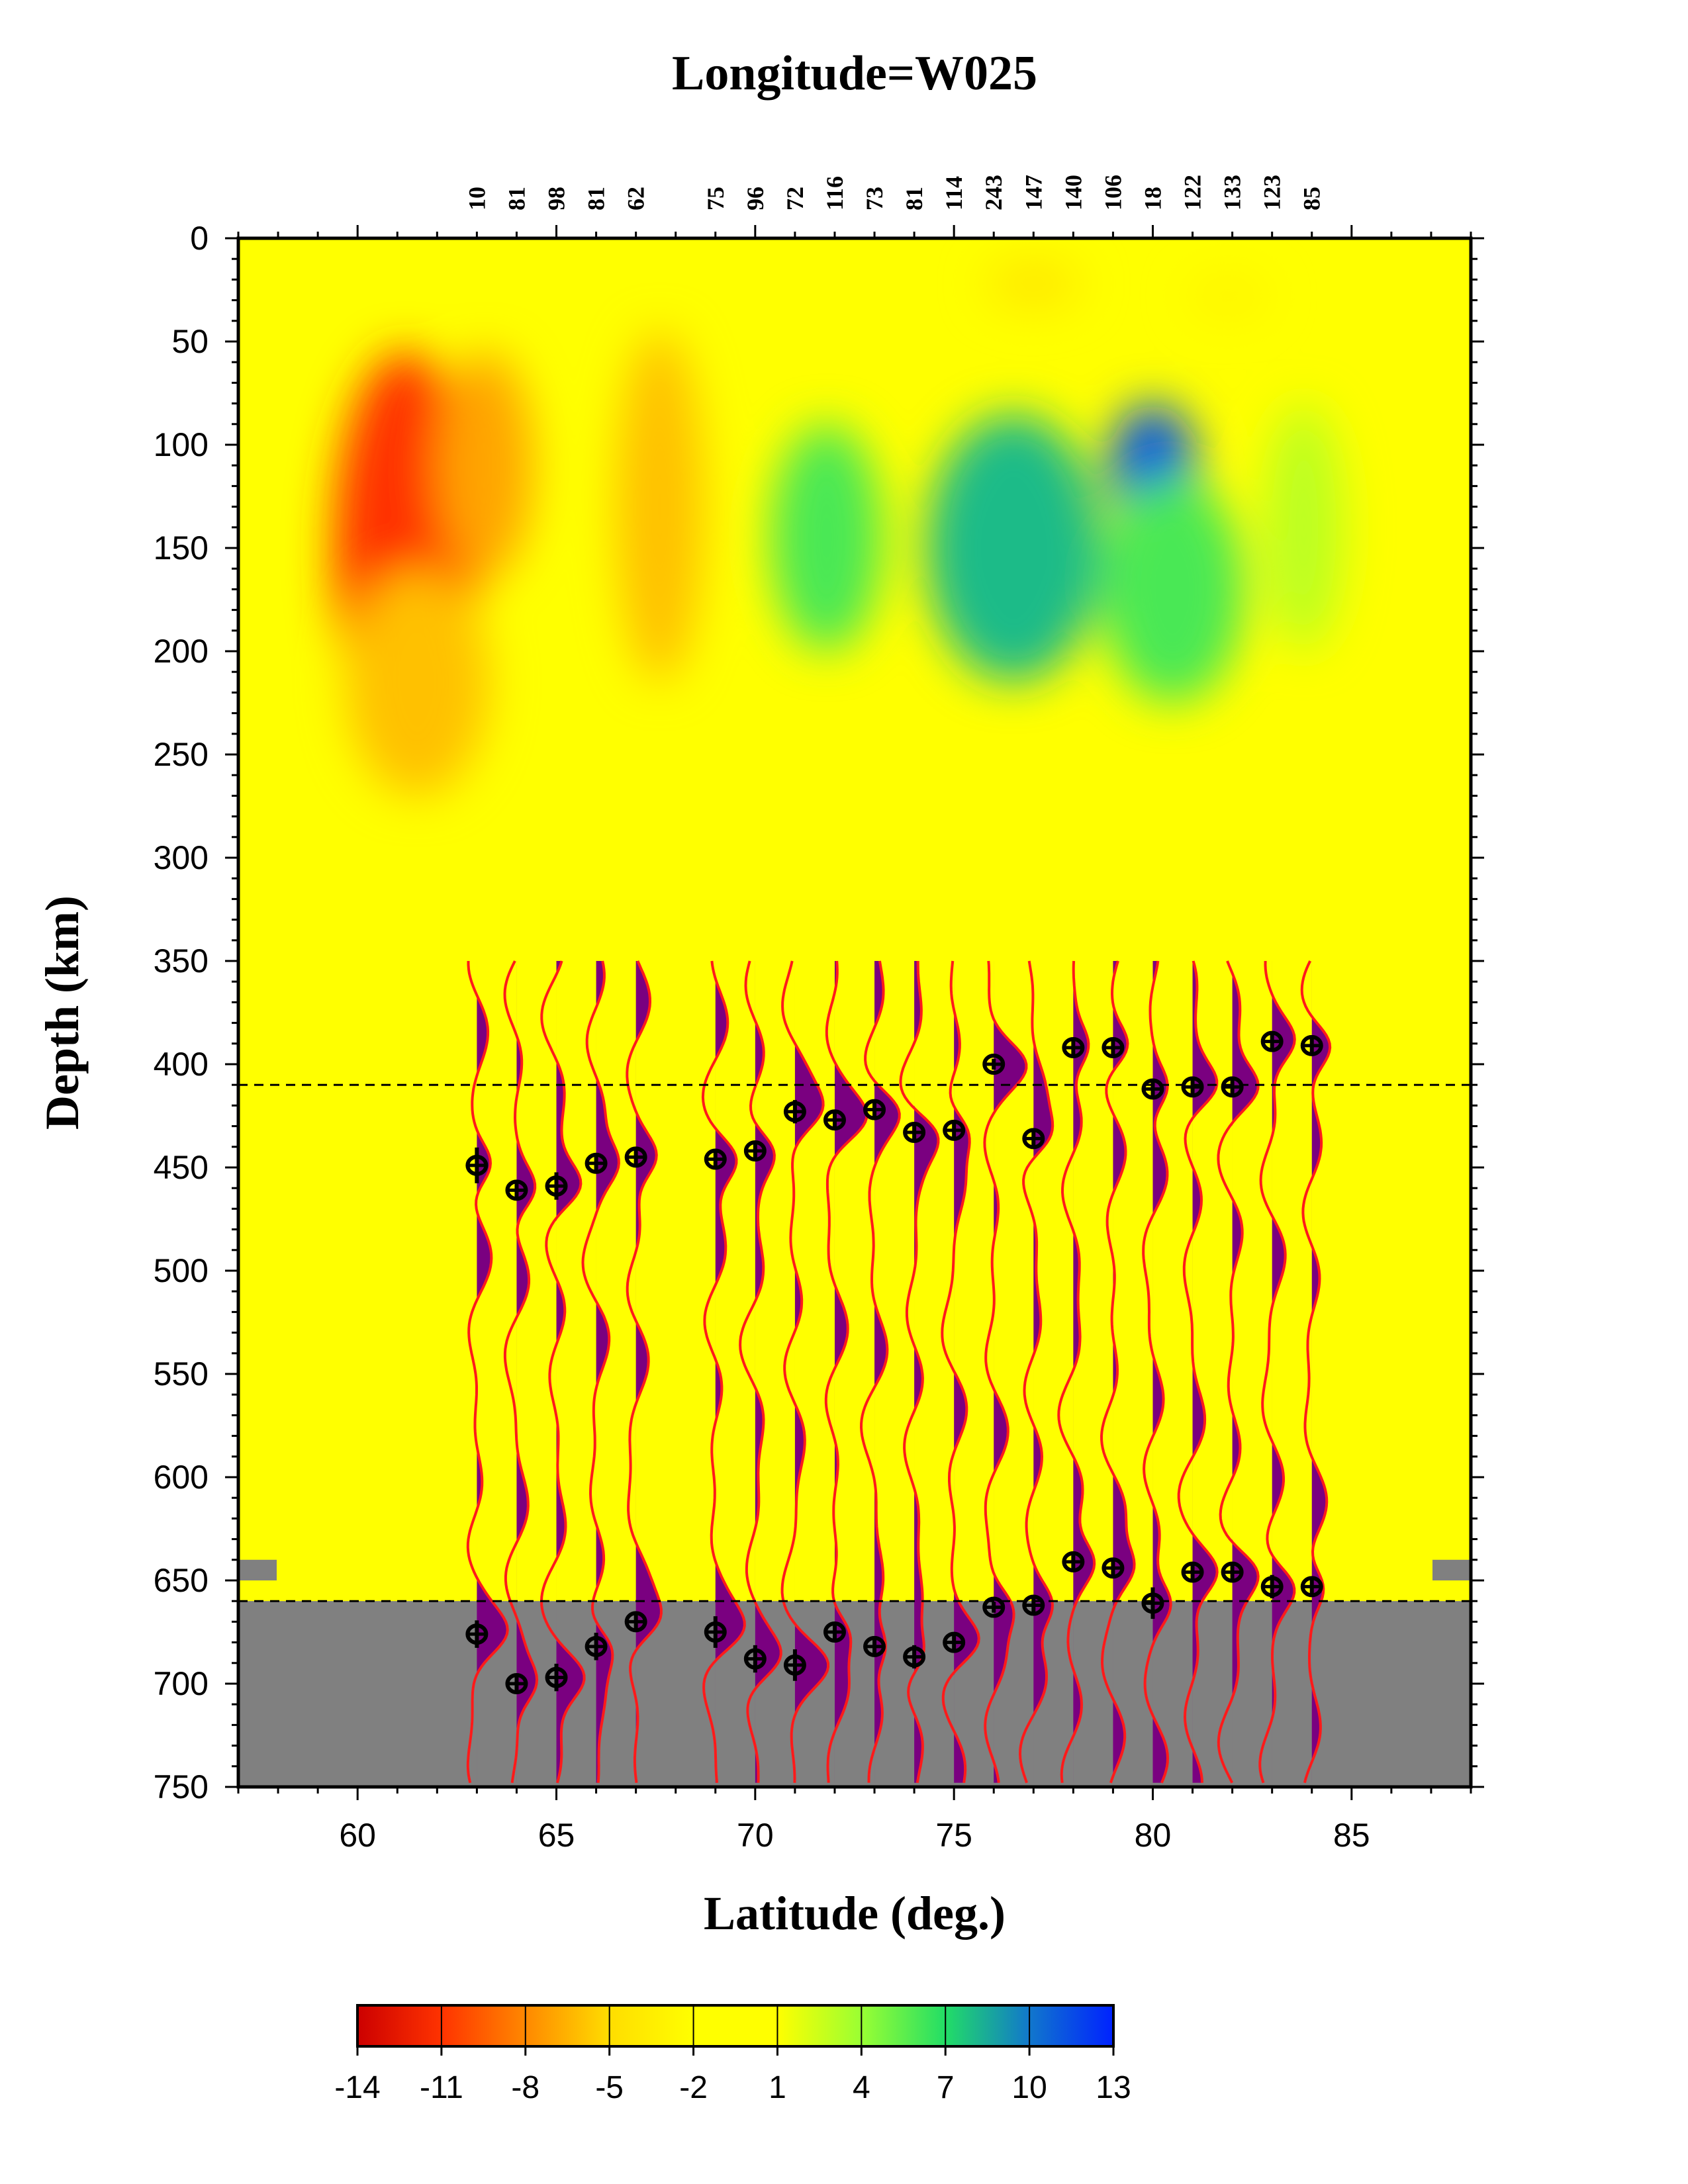  I want to click on y-tick-label-550: 550, so click(181, 1373).